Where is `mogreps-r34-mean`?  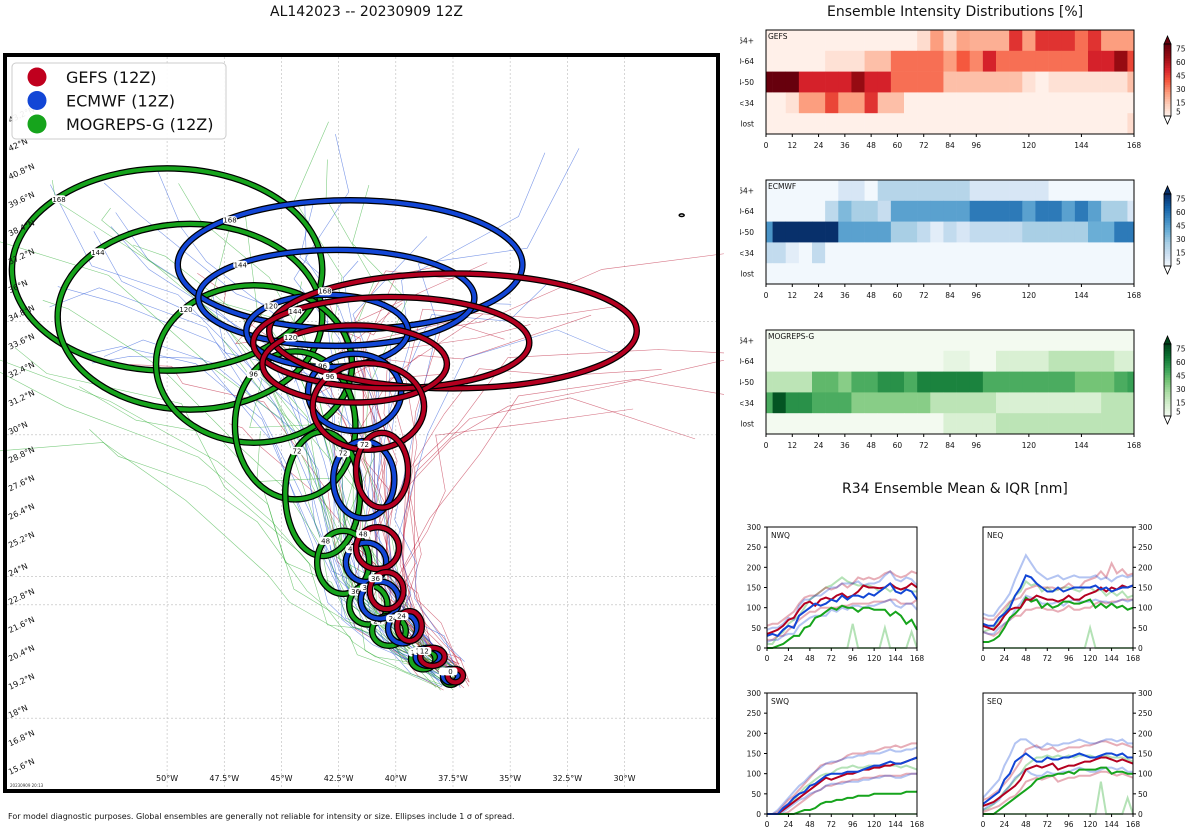
mogreps-r34-mean is located at coordinates (842, 626).